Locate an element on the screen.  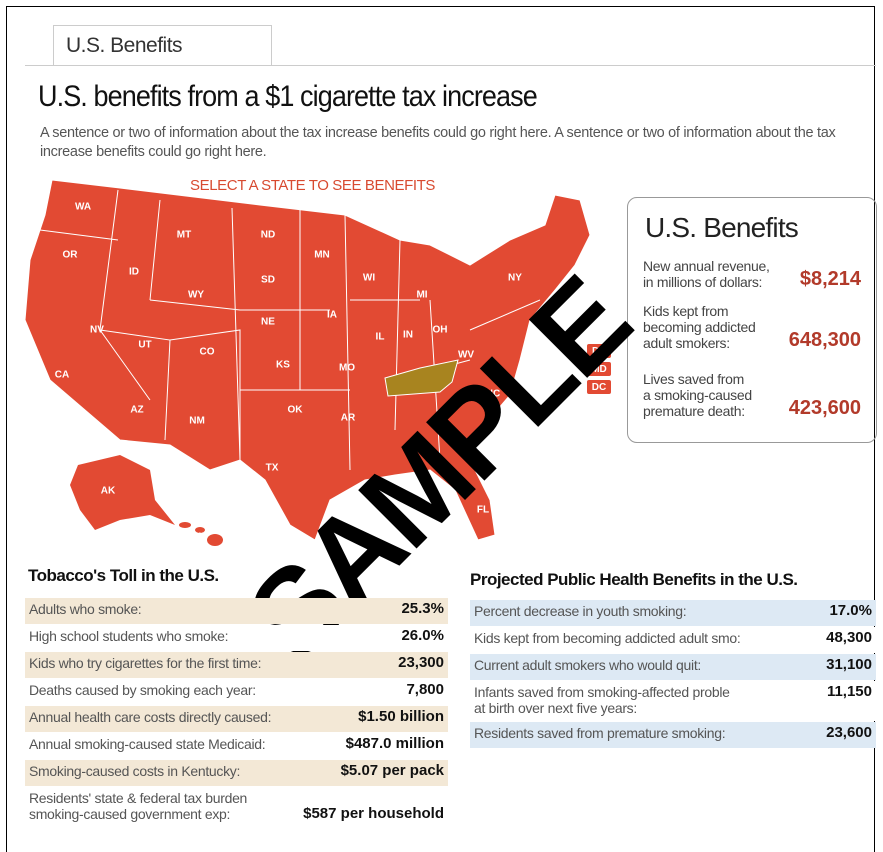
state-label: KS is located at coordinates (283, 365).